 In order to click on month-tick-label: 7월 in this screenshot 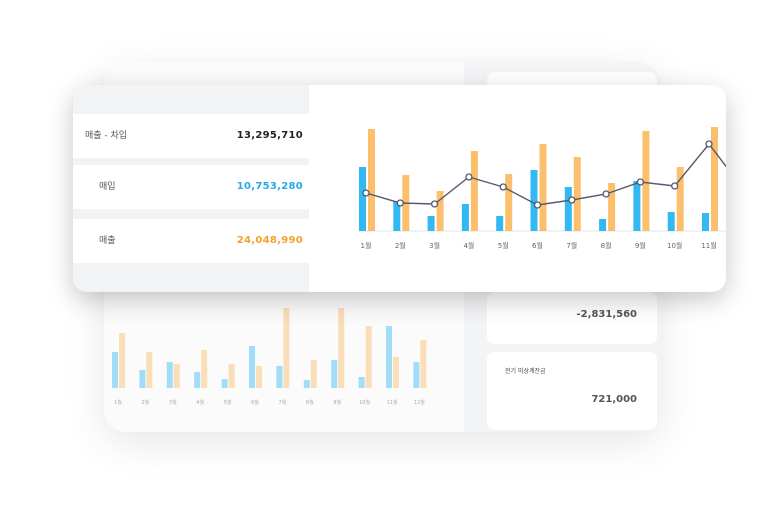, I will do `click(571, 245)`.